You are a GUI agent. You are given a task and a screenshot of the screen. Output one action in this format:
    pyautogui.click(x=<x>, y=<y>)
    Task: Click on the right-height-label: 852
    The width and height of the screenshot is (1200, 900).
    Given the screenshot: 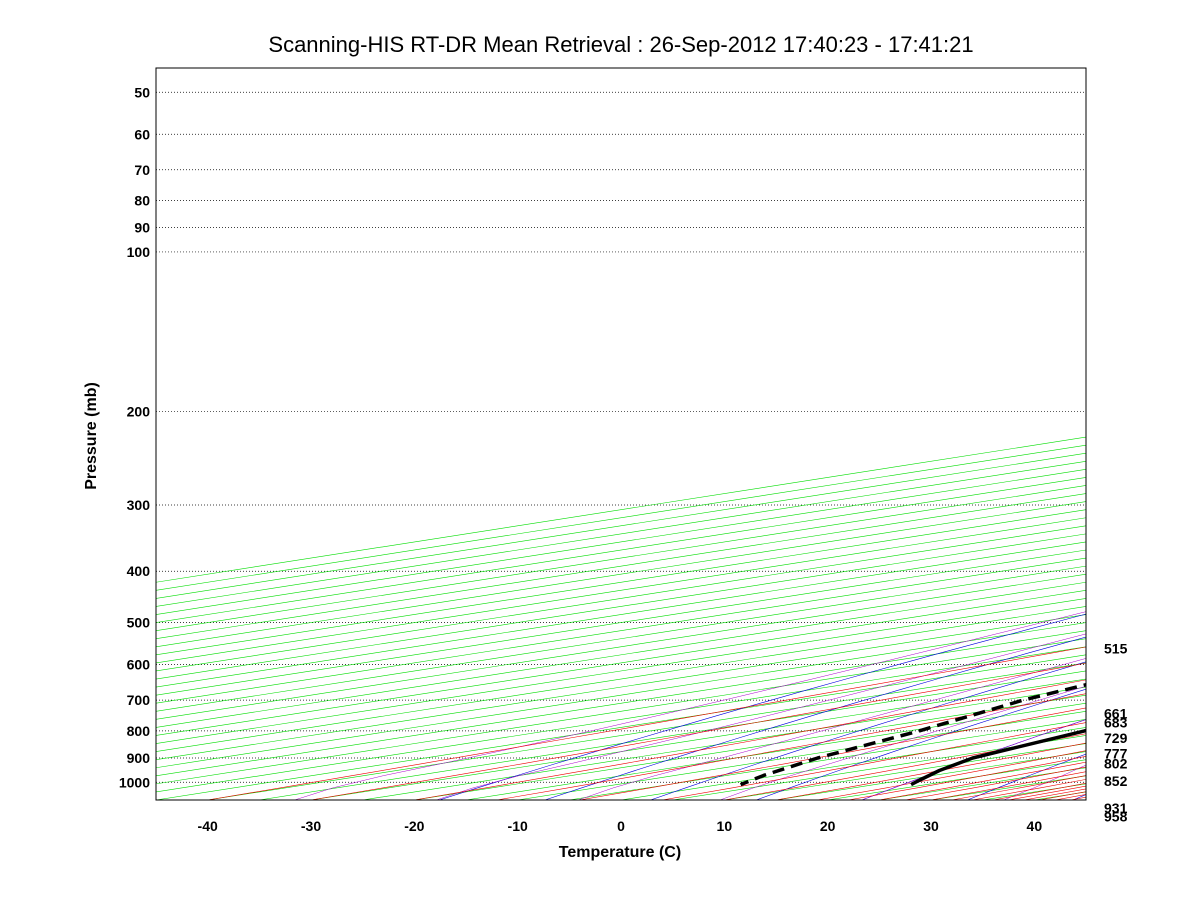 What is the action you would take?
    pyautogui.click(x=1116, y=781)
    